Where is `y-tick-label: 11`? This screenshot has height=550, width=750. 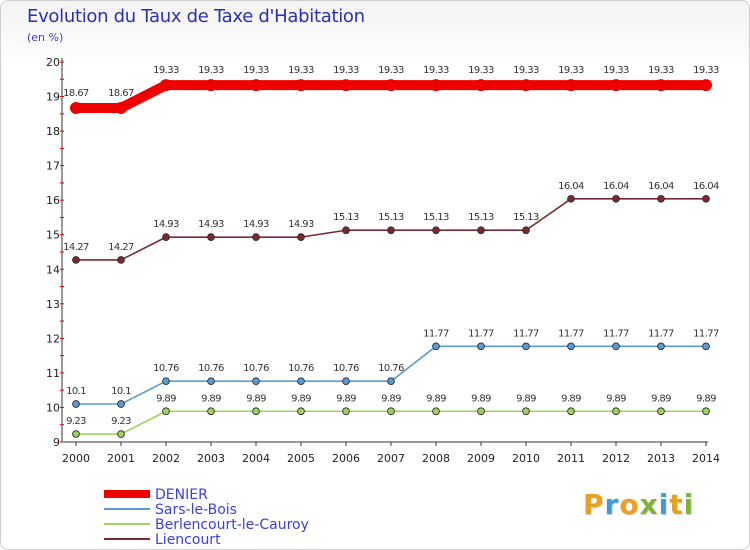
y-tick-label: 11 is located at coordinates (53, 373).